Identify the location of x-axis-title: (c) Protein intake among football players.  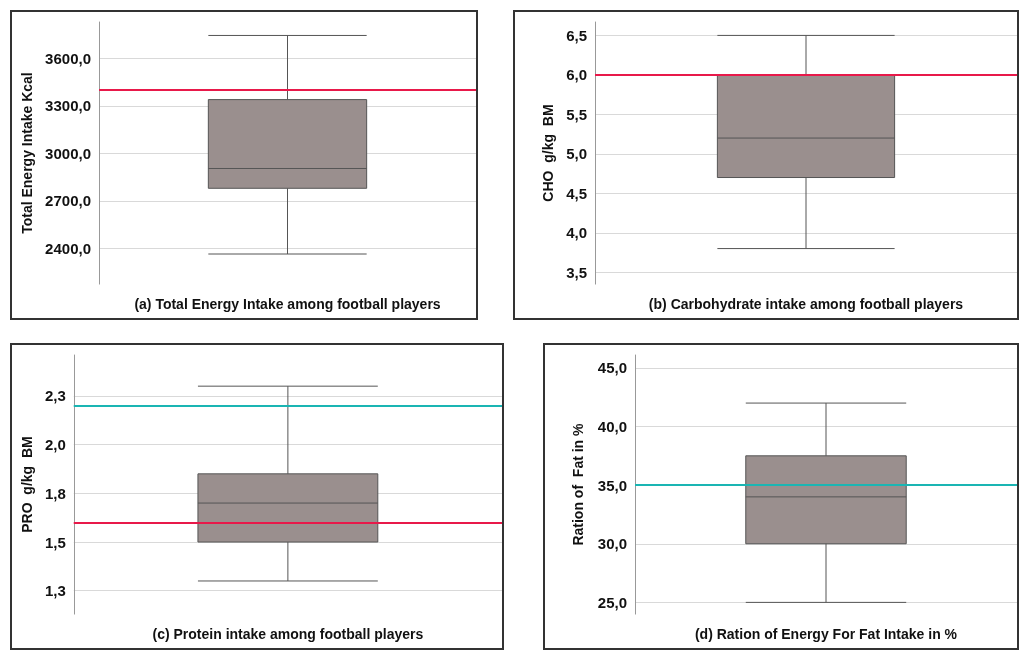
(288, 634).